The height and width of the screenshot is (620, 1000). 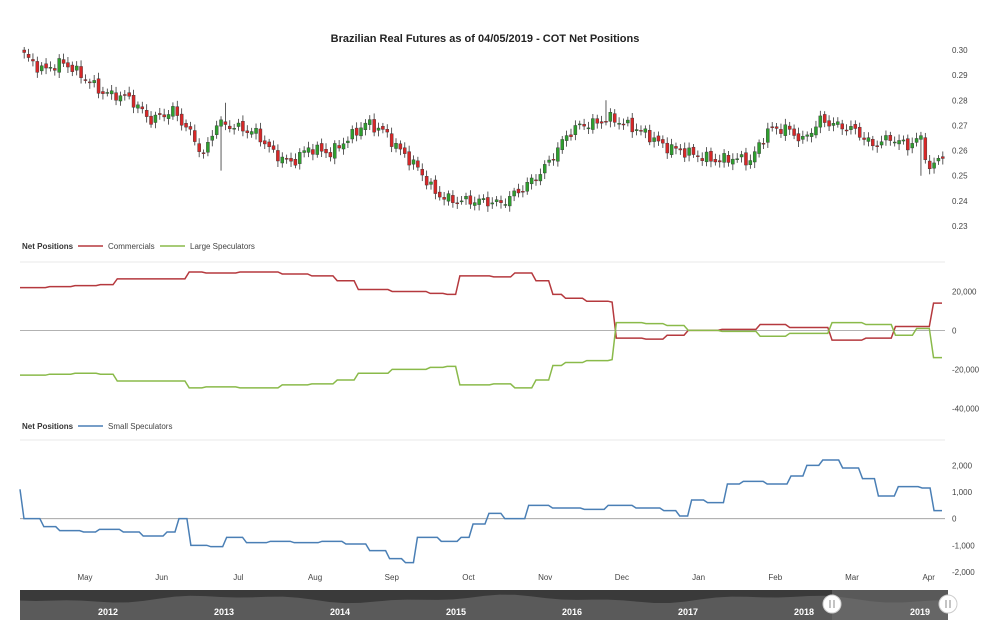 I want to click on month-label: Nov, so click(x=545, y=577).